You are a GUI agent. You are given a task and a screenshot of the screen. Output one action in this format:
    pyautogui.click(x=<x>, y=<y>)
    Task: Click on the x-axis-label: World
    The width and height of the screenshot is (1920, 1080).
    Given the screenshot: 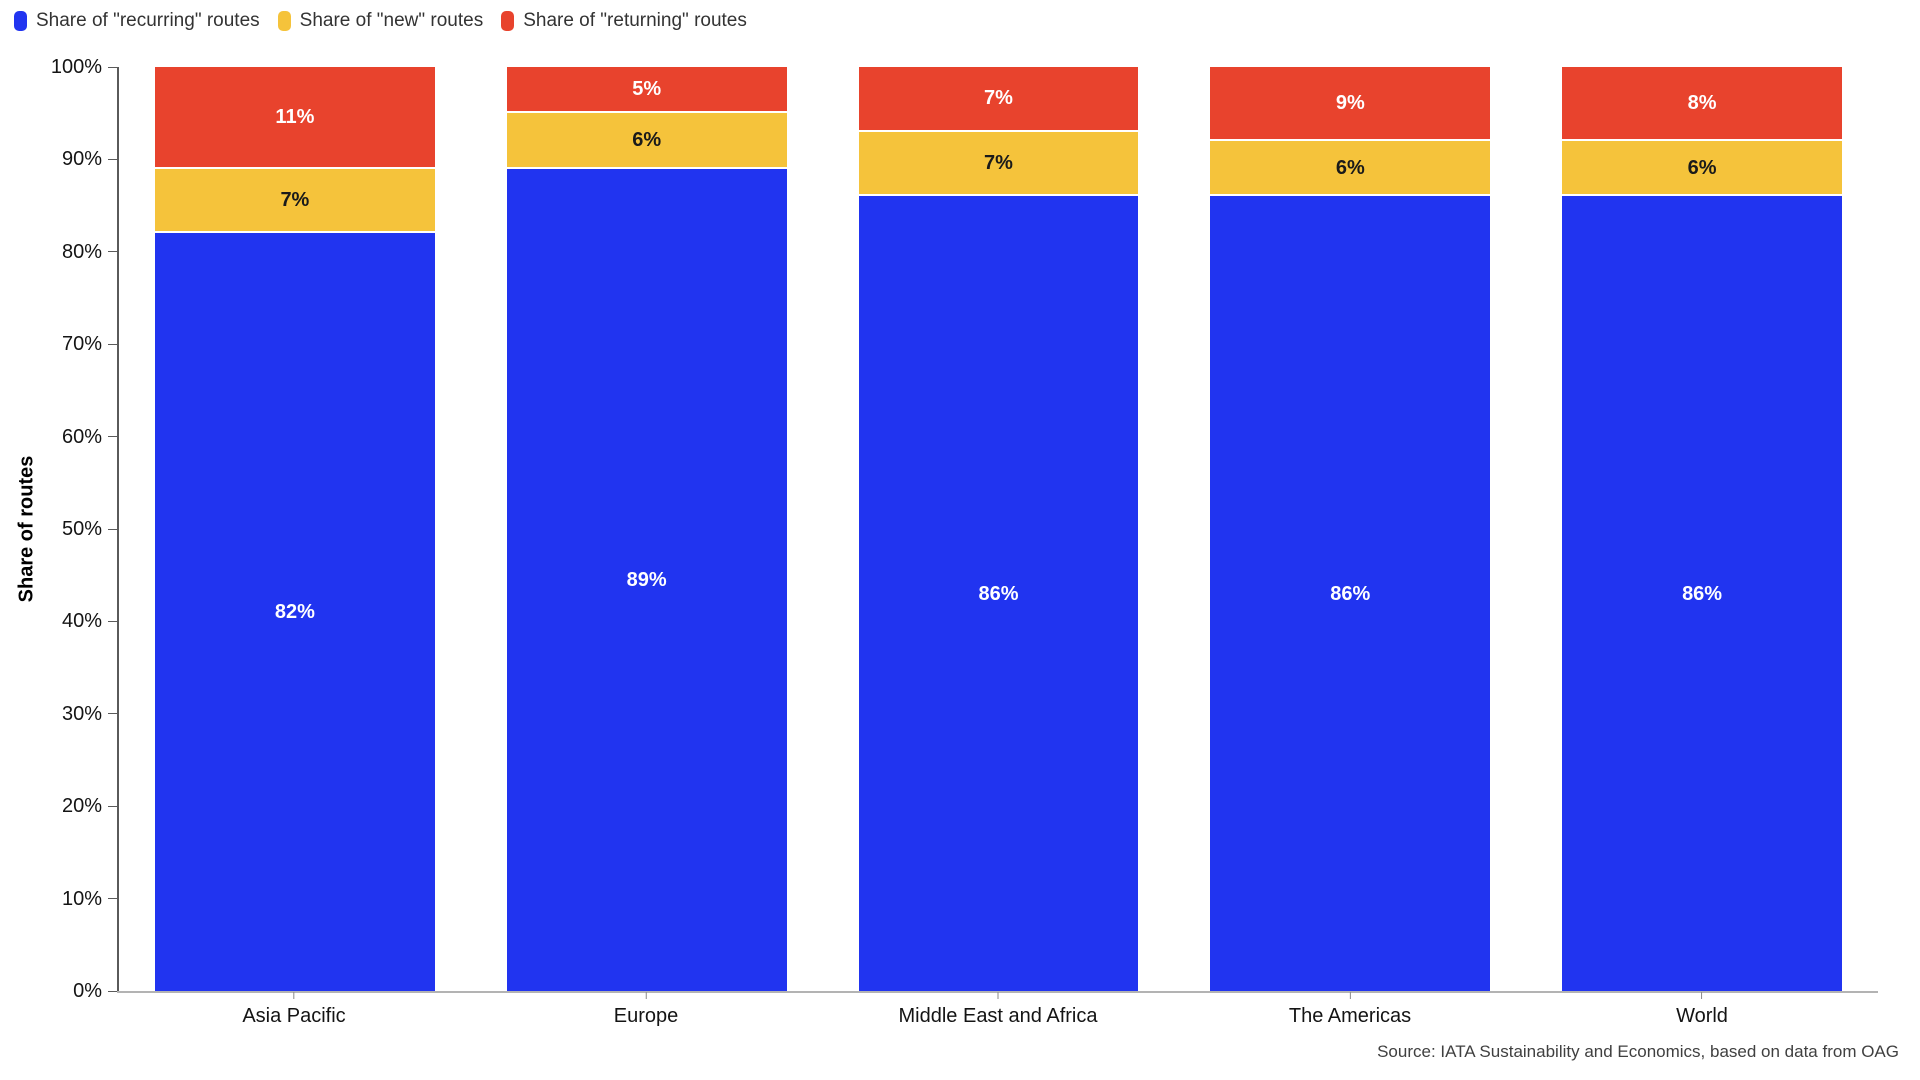 What is the action you would take?
    pyautogui.click(x=1702, y=1016)
    